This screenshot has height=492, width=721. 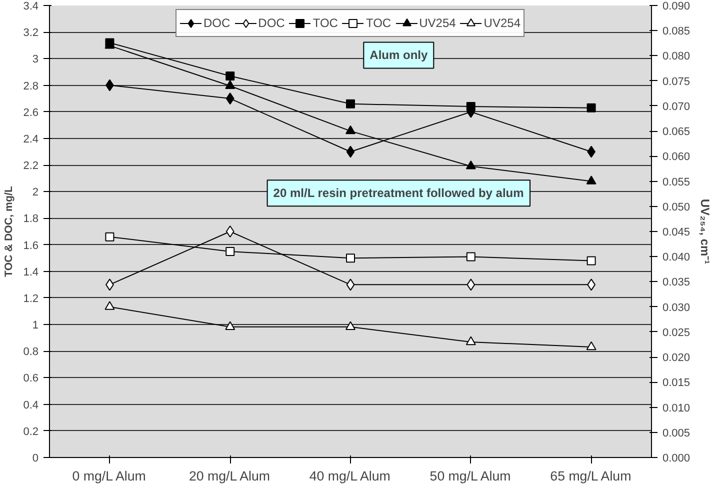 I want to click on y2-tick-label: 0.025, so click(x=676, y=332).